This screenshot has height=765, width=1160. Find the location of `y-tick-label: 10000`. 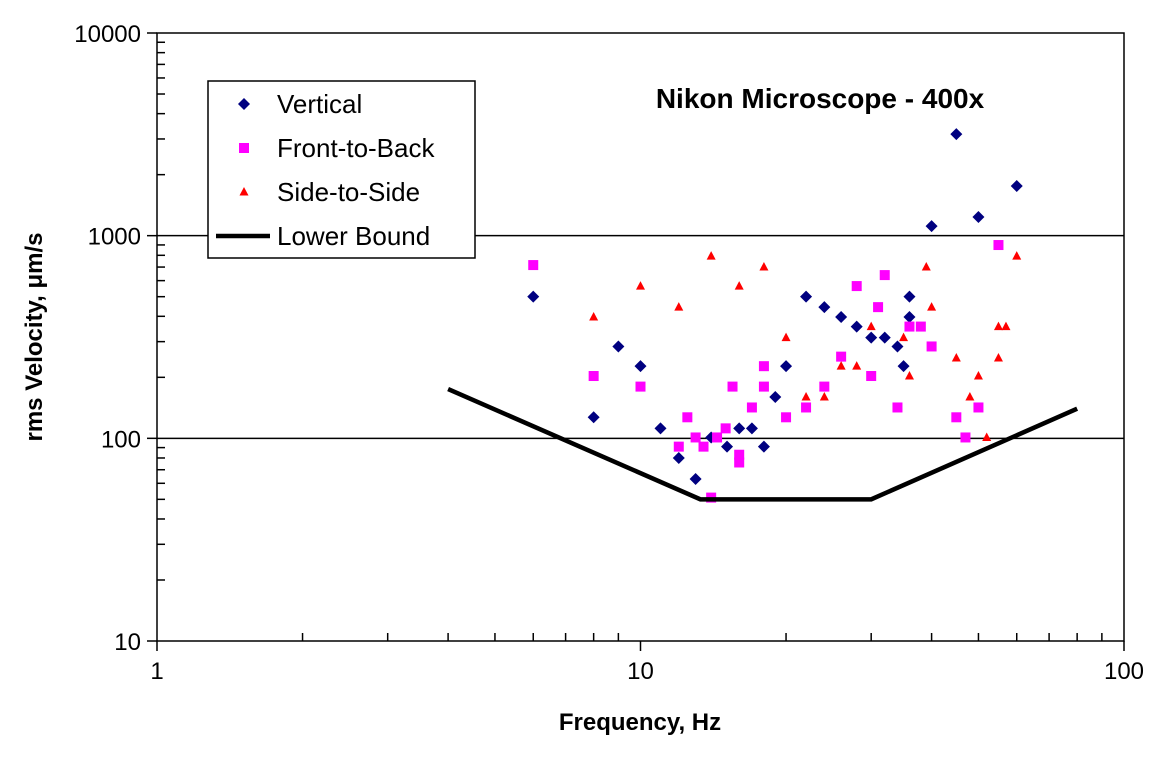

y-tick-label: 10000 is located at coordinates (107, 34).